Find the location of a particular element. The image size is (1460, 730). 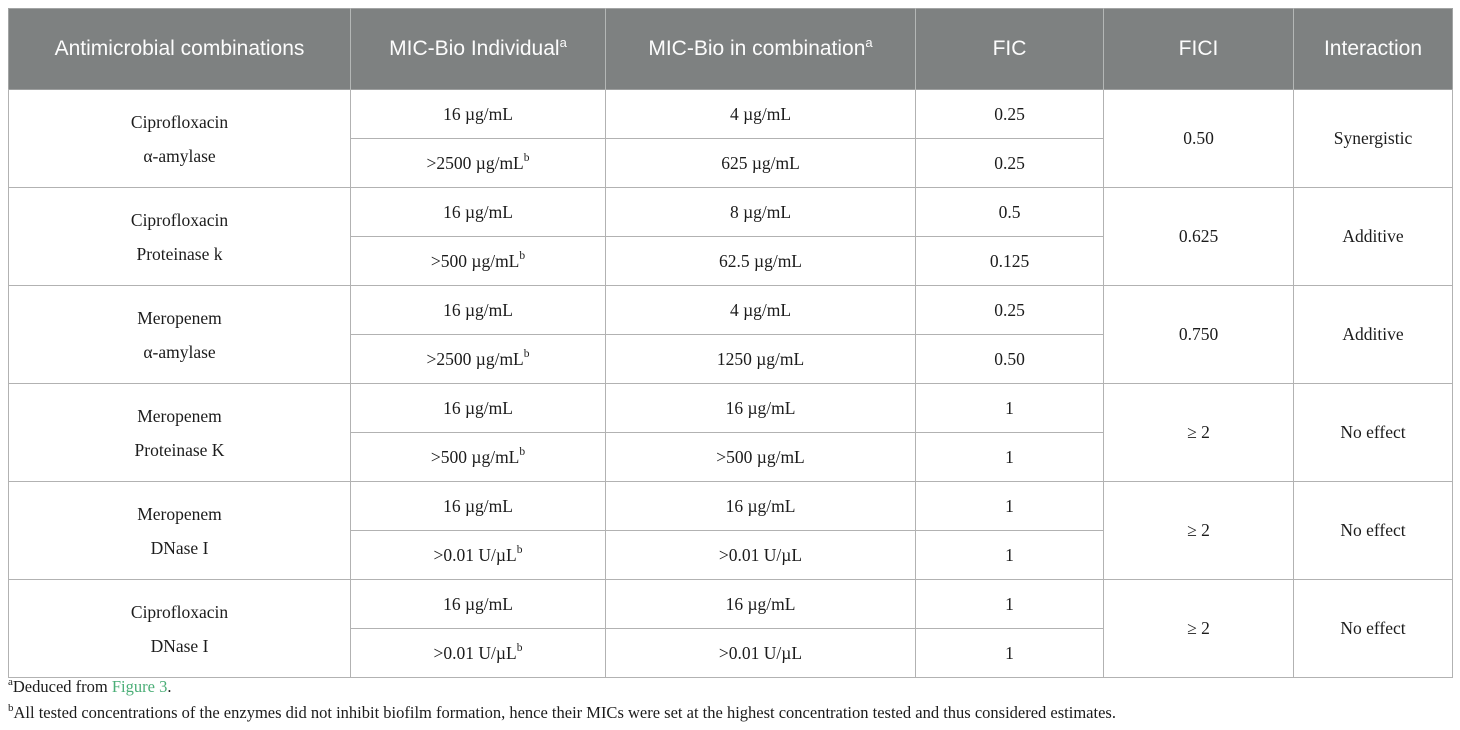

col-header-fic: FIC is located at coordinates (1009, 49).